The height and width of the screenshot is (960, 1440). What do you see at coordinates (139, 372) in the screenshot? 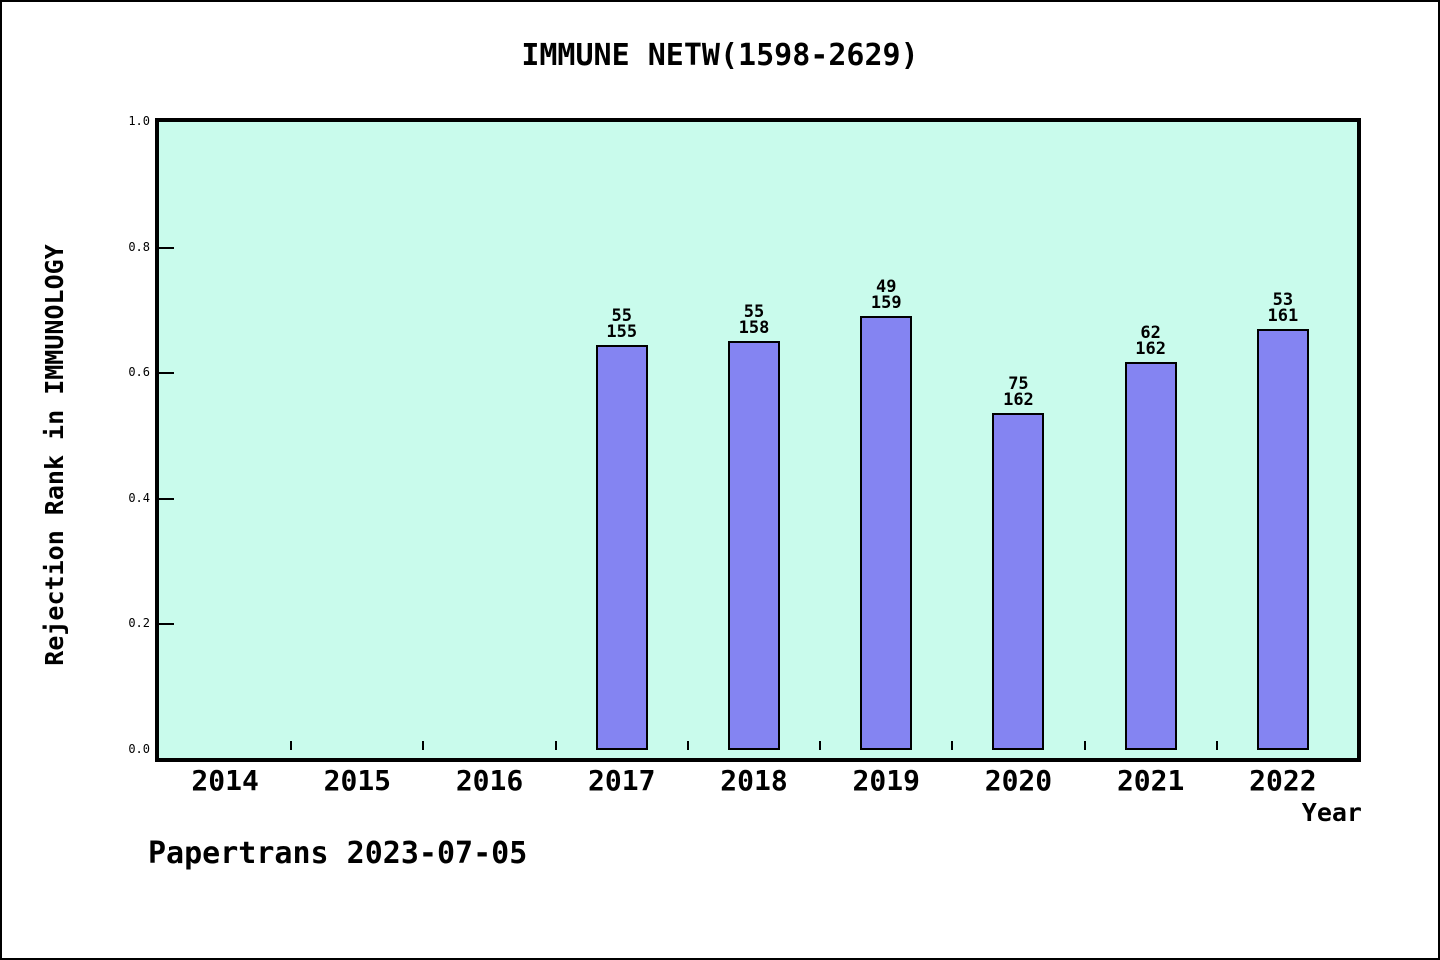
I see `y-tick-label: 0.6` at bounding box center [139, 372].